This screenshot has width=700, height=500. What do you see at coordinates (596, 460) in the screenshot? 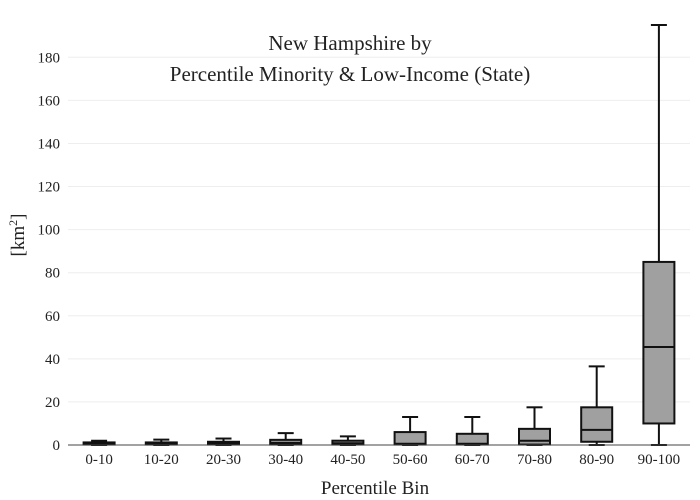
I see `x-tick-label: 80-90` at bounding box center [596, 460].